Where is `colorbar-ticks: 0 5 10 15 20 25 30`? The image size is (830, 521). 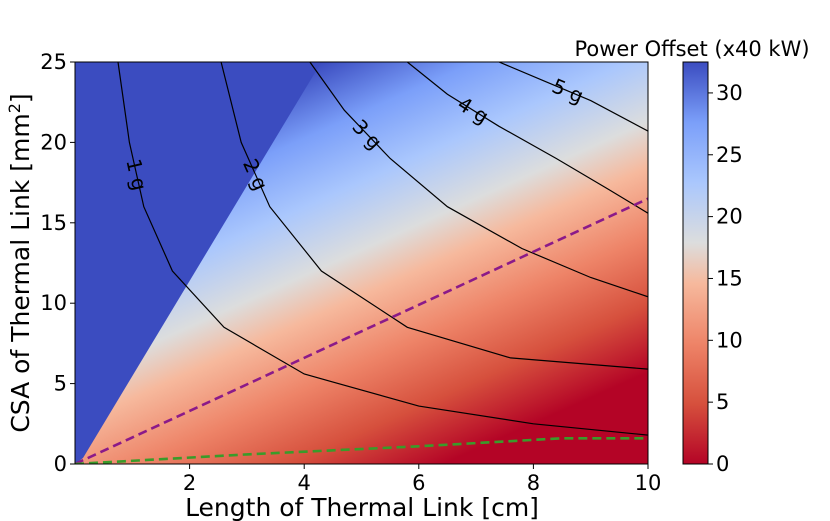
colorbar-ticks: 0 5 10 15 20 25 30 is located at coordinates (725, 278).